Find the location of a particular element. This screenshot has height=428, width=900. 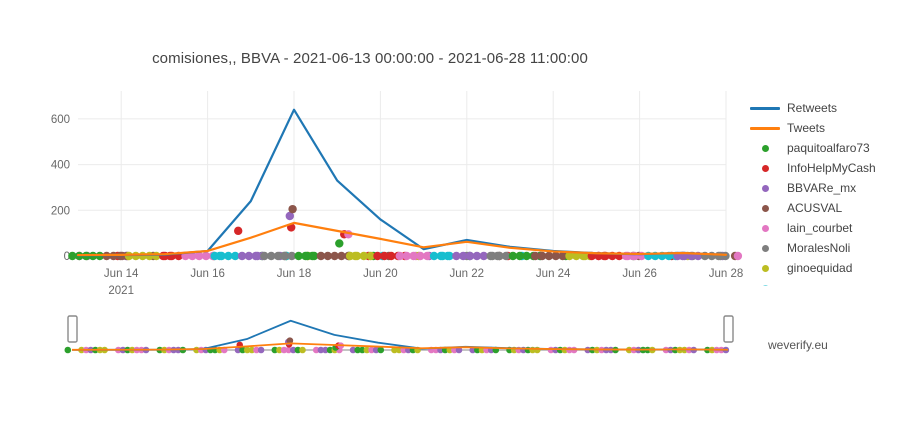

svg-text: Jun 26 is located at coordinates (639, 274).